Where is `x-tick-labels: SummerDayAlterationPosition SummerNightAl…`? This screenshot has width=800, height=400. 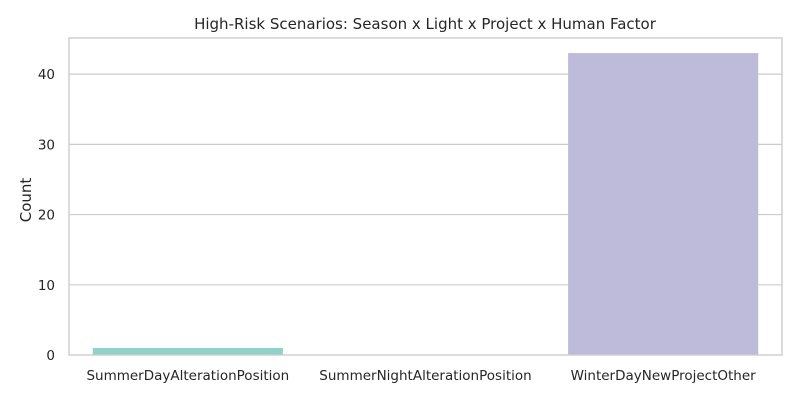
x-tick-labels: SummerDayAlterationPosition SummerNightAl… is located at coordinates (421, 376).